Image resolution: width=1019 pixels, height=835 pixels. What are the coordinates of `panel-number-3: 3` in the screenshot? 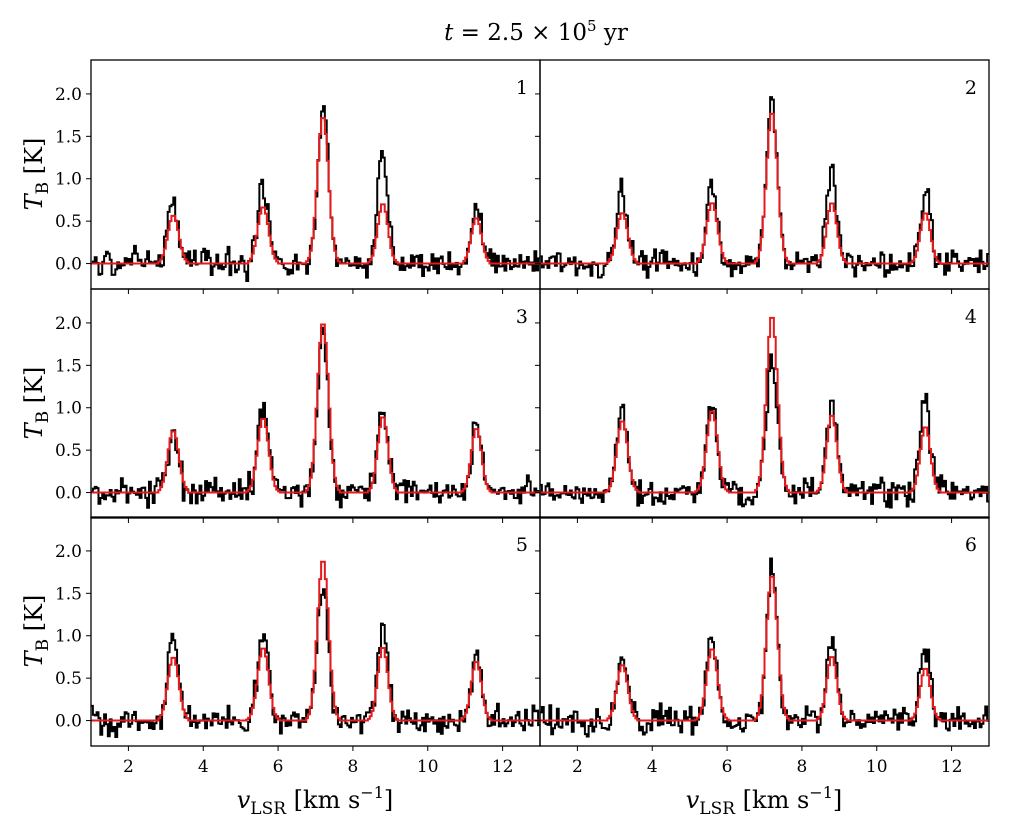 It's located at (522, 317).